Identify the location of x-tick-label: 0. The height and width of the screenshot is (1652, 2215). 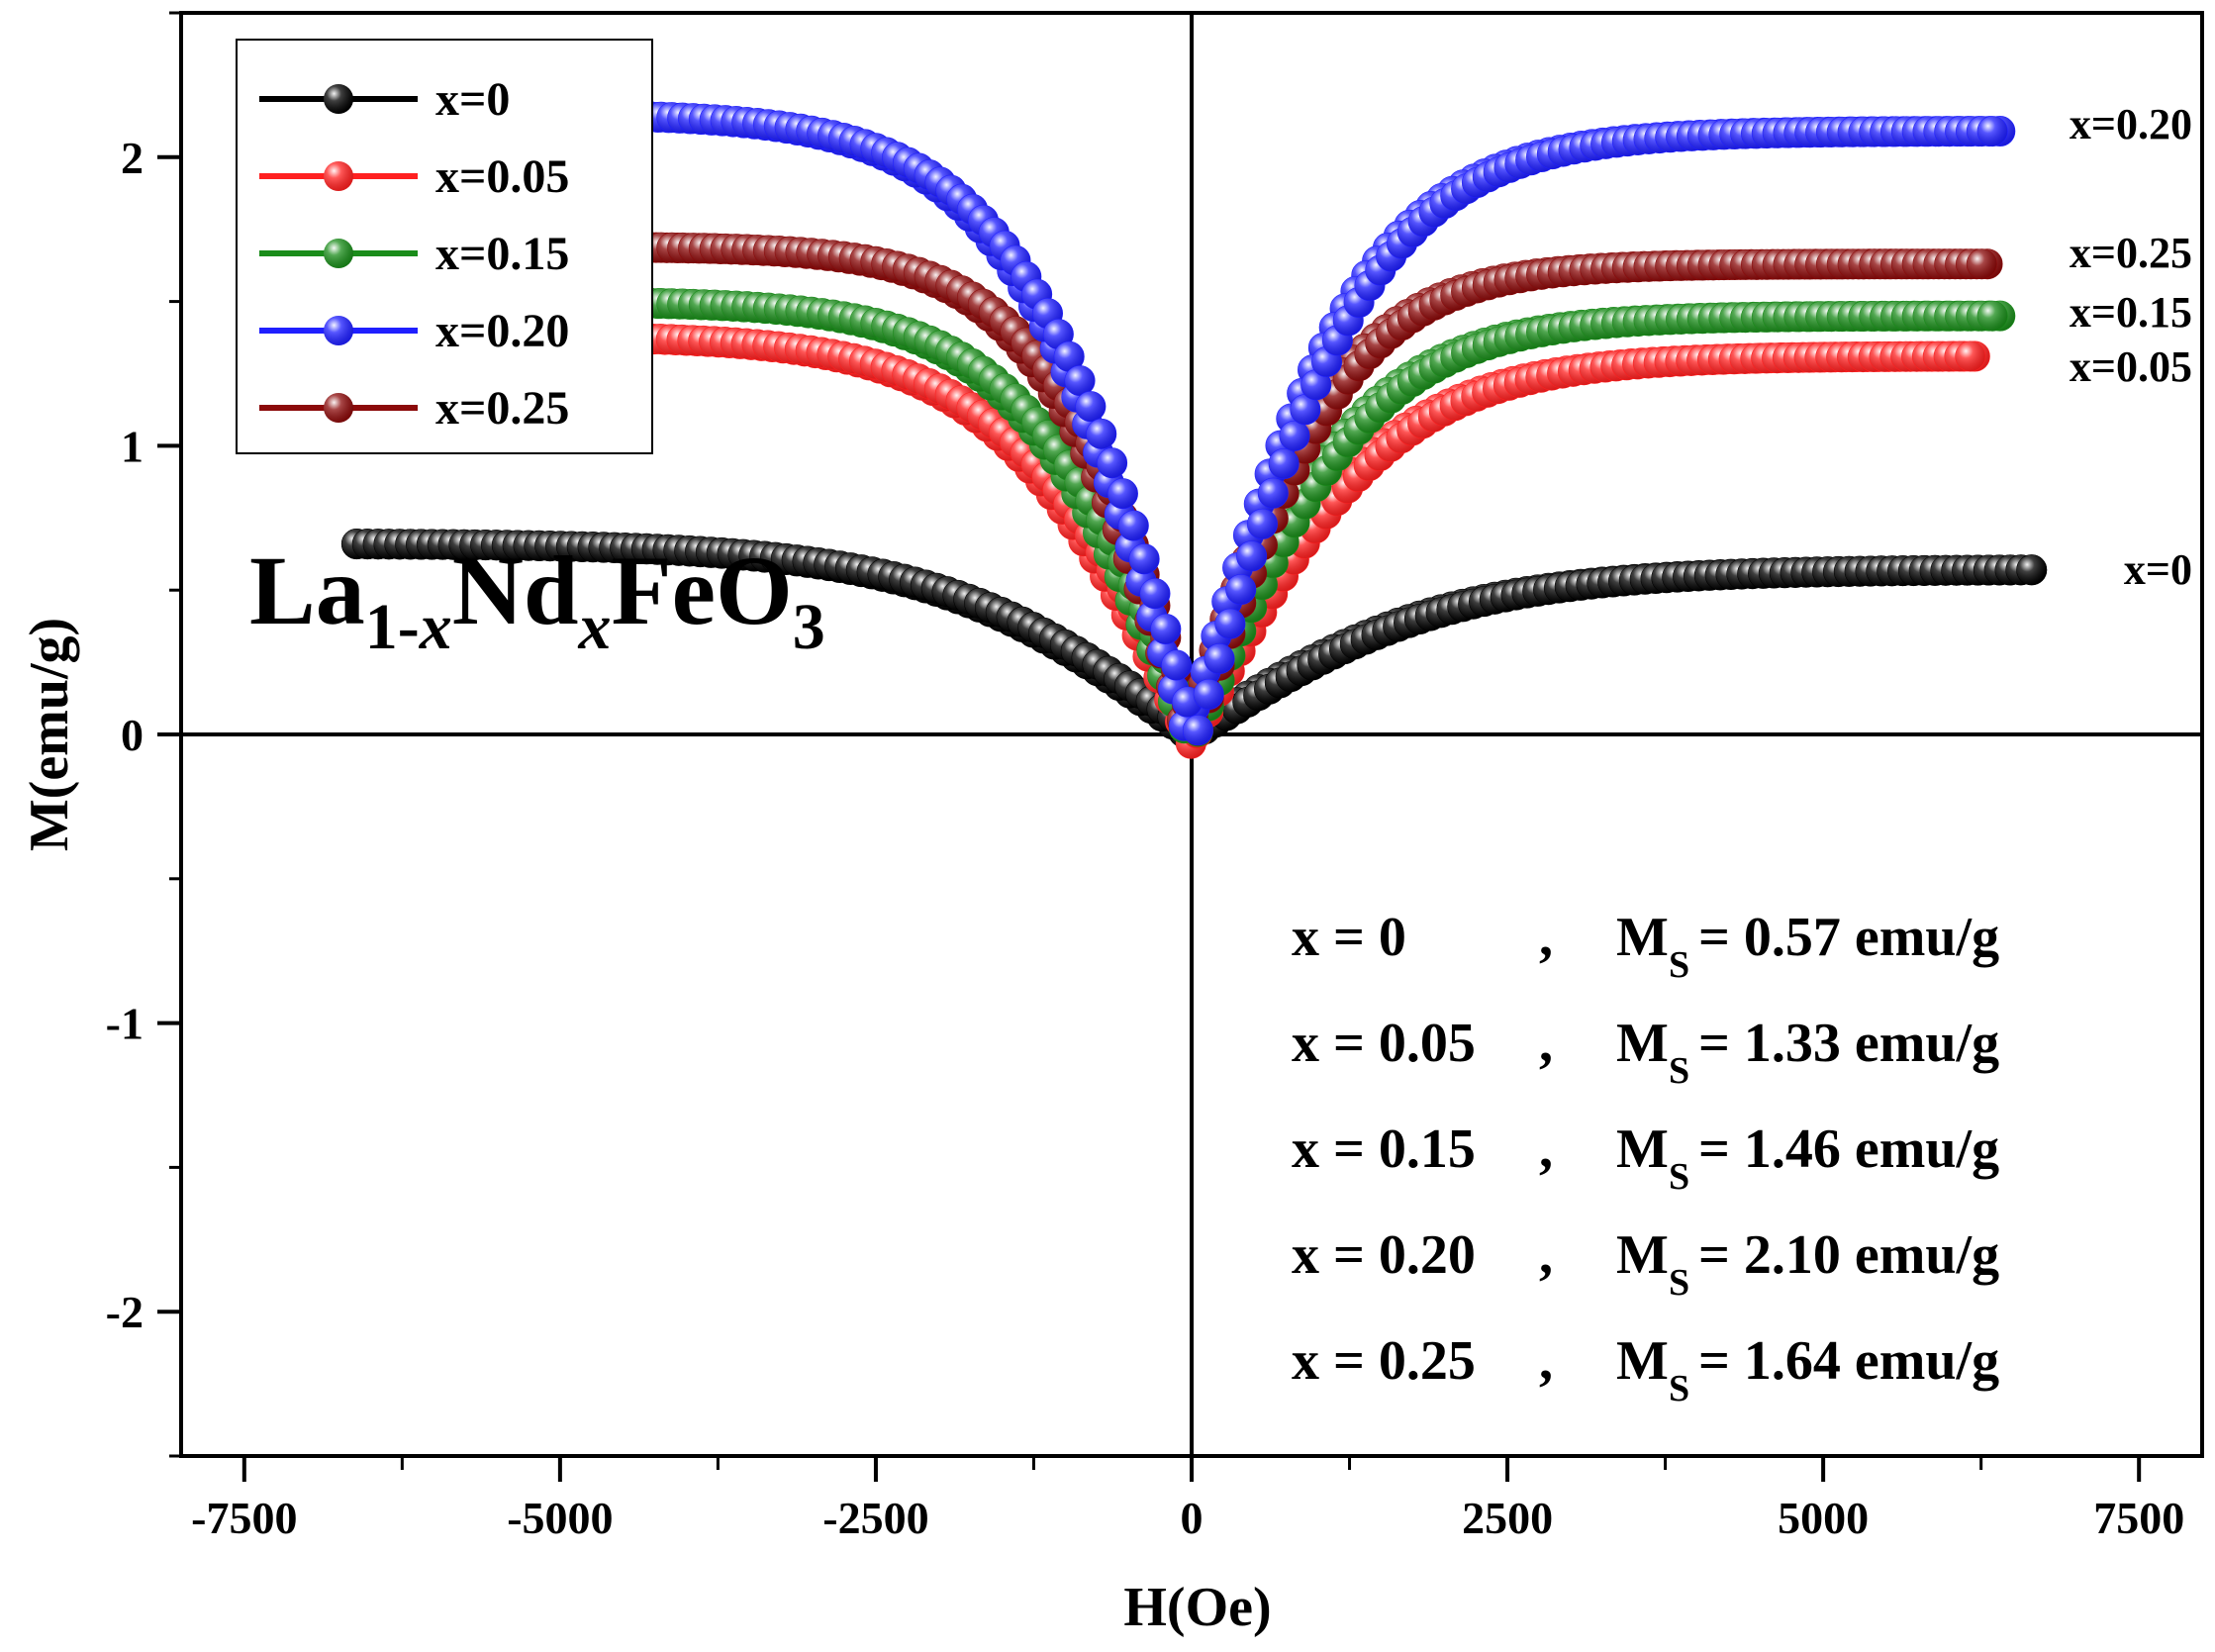
(1192, 1518).